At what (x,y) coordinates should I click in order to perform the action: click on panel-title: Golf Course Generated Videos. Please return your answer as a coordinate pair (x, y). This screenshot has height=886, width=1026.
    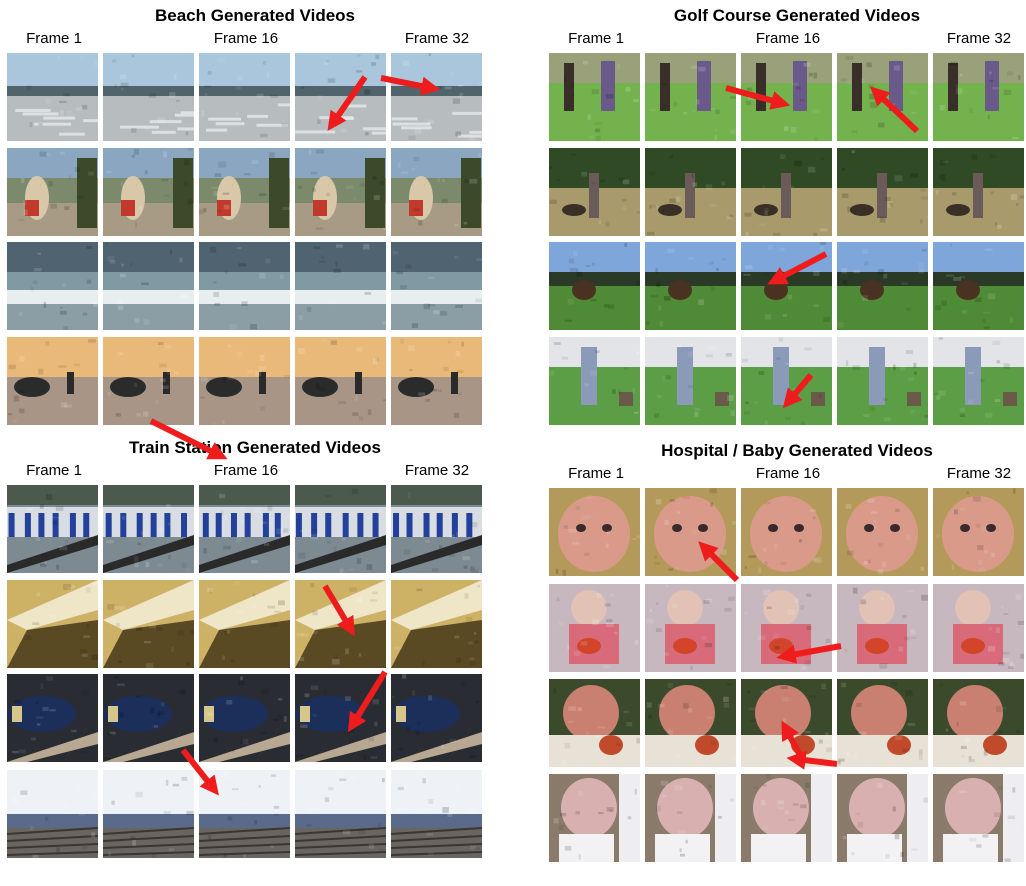
    Looking at the image, I should click on (797, 15).